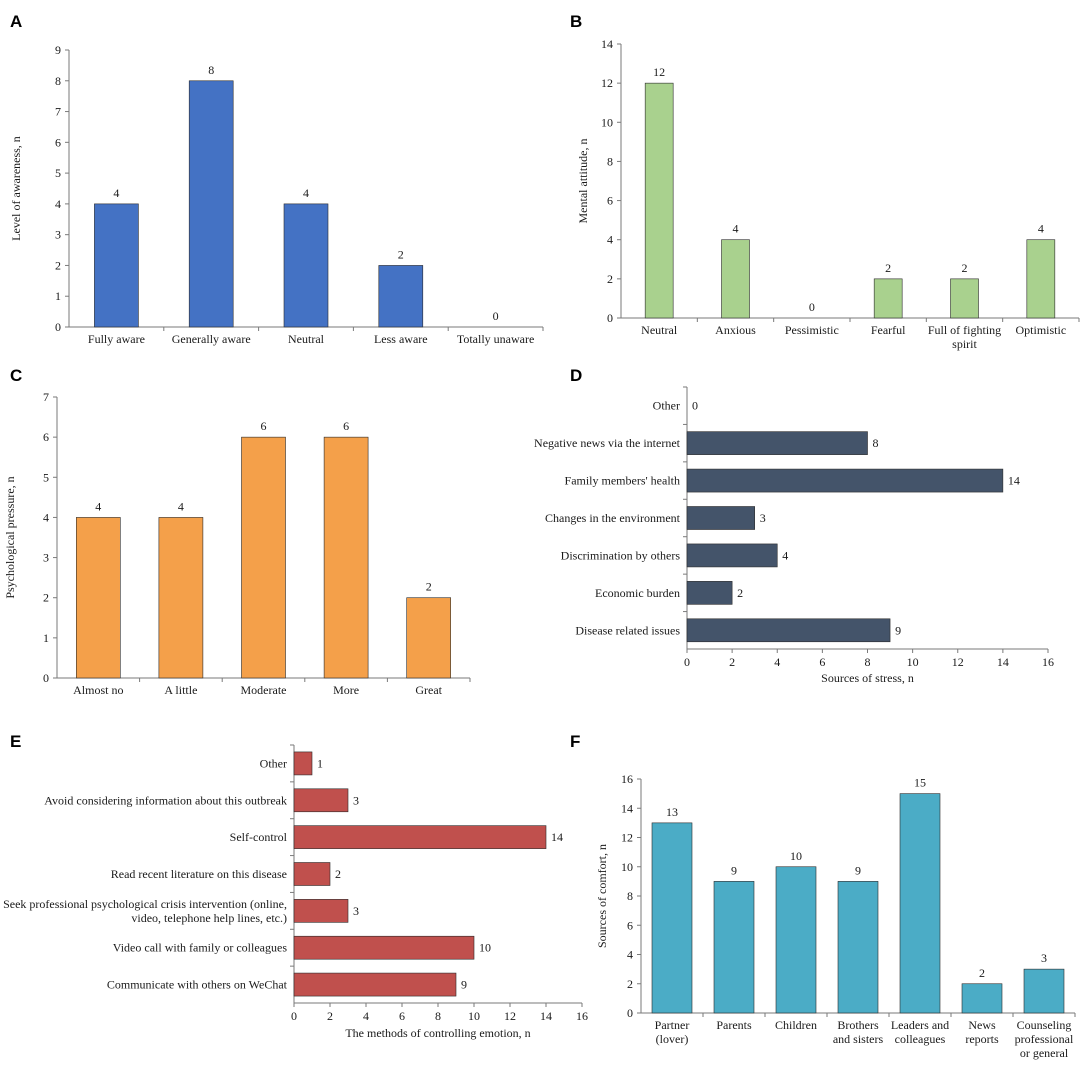 This screenshot has height=1065, width=1084. Describe the element at coordinates (346, 426) in the screenshot. I see `data-label: 6` at that location.